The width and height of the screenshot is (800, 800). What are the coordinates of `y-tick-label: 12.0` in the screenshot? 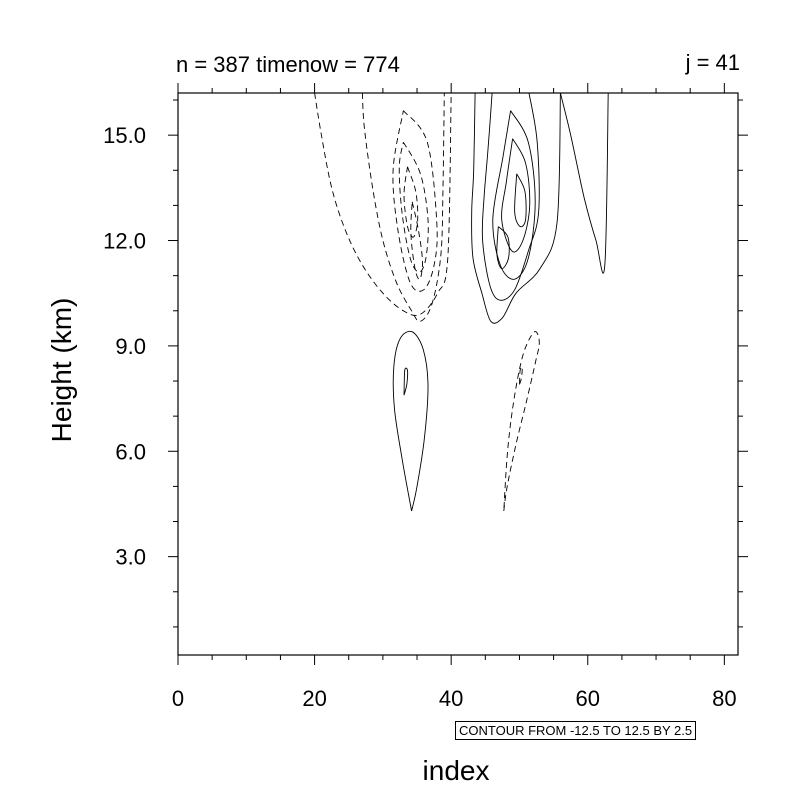 It's located at (124, 241).